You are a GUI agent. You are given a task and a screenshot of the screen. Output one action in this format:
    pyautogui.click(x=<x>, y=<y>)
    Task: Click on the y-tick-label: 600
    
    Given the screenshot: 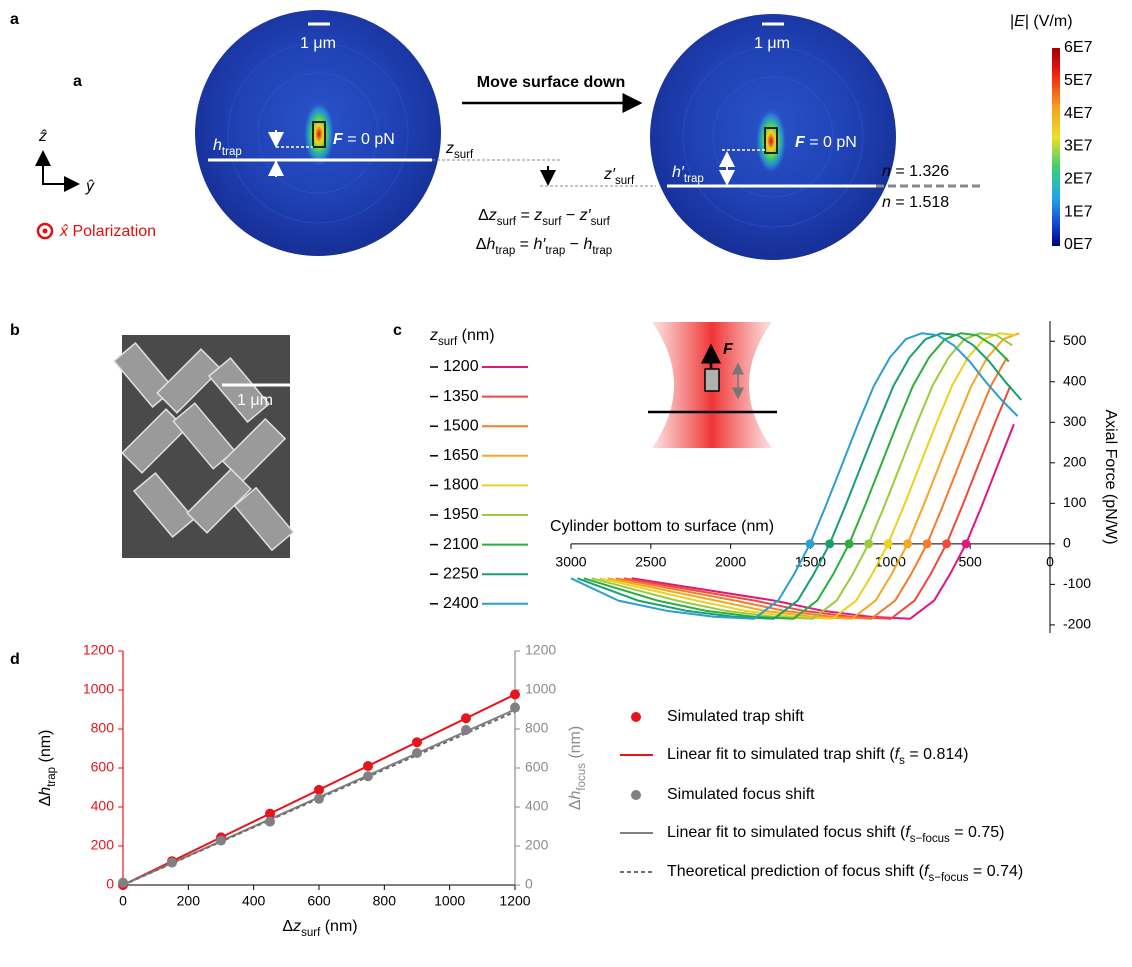 What is the action you would take?
    pyautogui.click(x=103, y=767)
    